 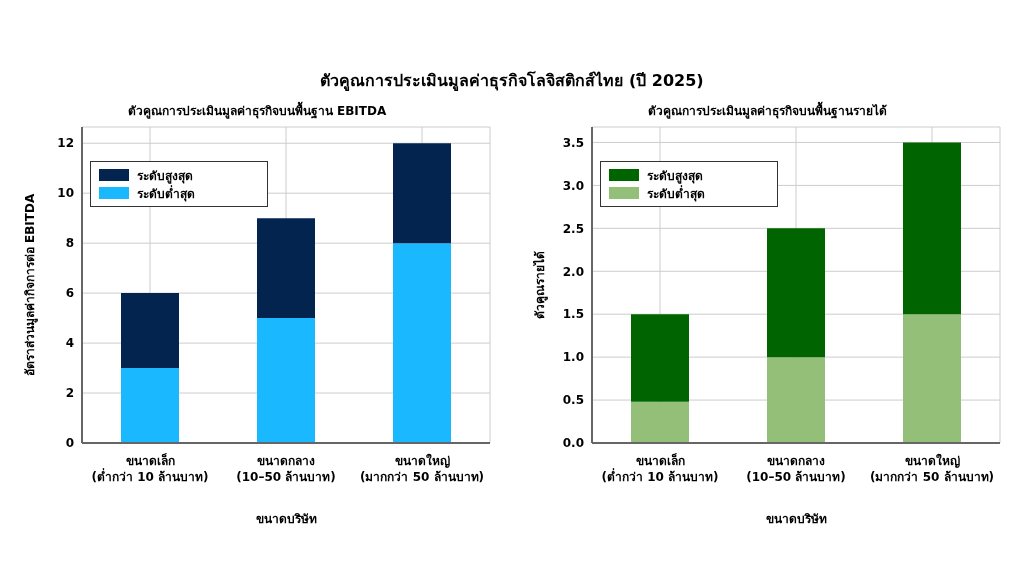 I want to click on y-tick-label: 12, so click(x=65, y=143).